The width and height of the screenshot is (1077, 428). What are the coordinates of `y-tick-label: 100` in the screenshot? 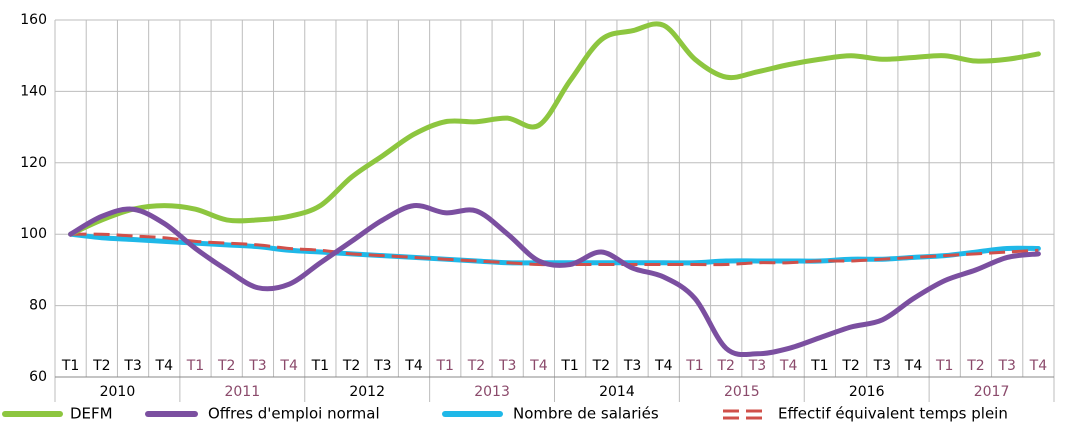 It's located at (33, 234).